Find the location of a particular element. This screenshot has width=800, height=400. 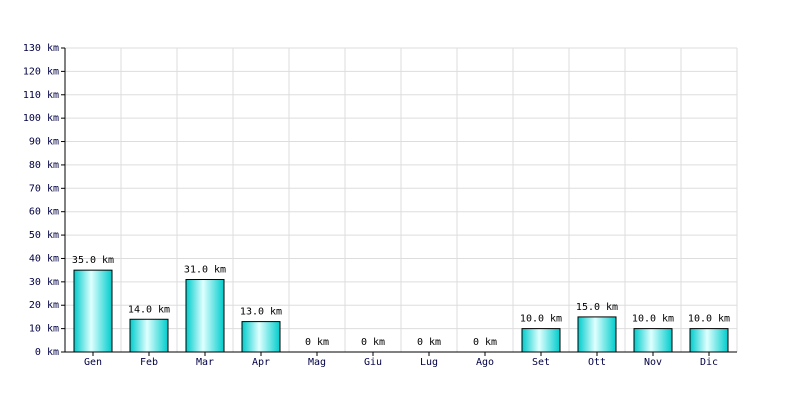

x-tick-label: Giu is located at coordinates (373, 362).